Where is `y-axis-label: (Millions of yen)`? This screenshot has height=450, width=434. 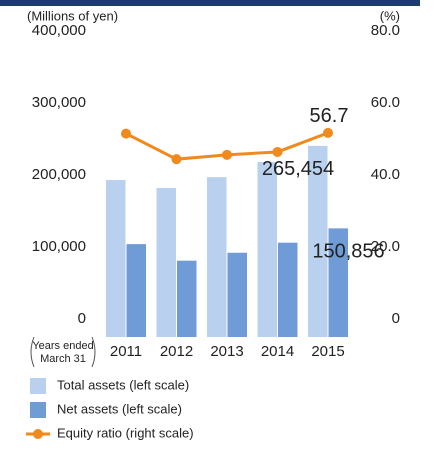 y-axis-label: (Millions of yen) is located at coordinates (72, 15).